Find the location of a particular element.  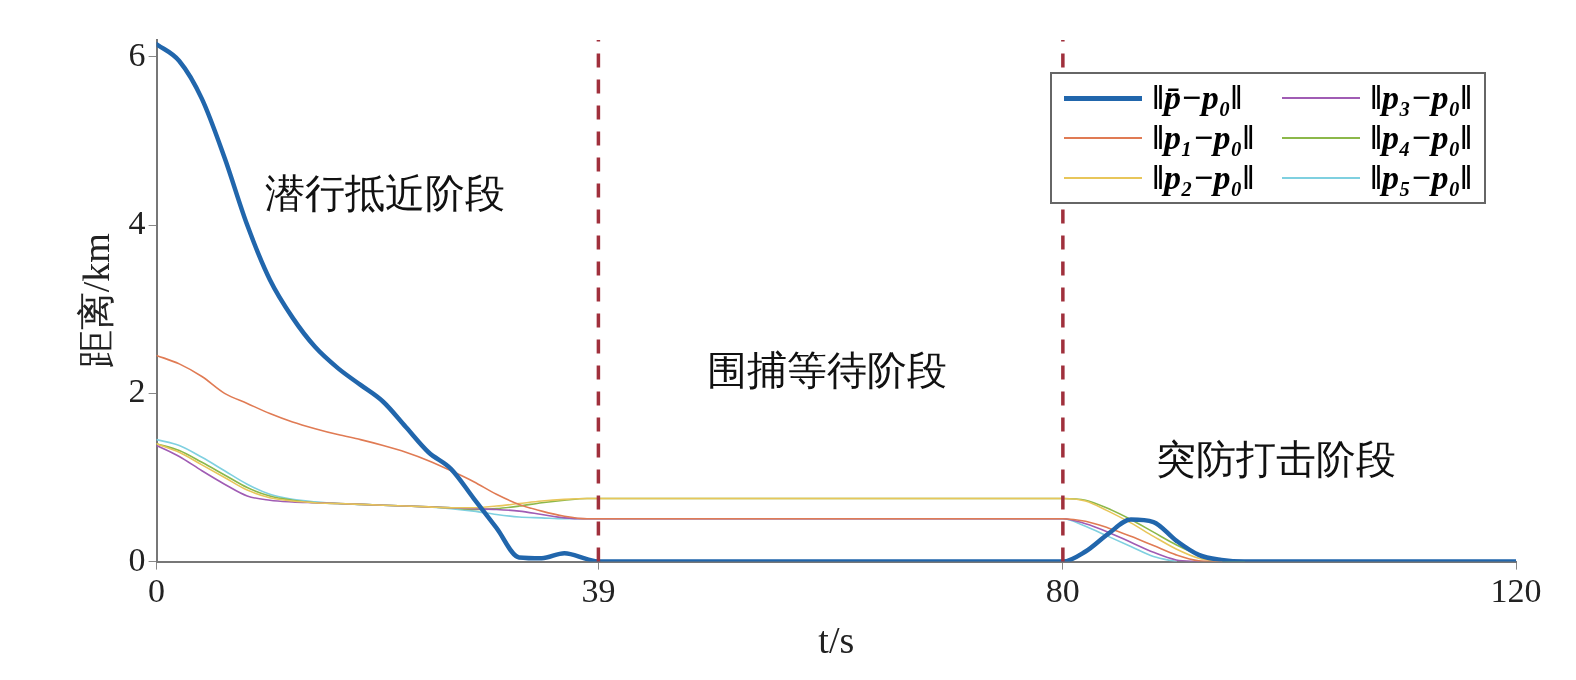

legend-label: ‖p̄−p₀‖ is located at coordinates (1197, 98).